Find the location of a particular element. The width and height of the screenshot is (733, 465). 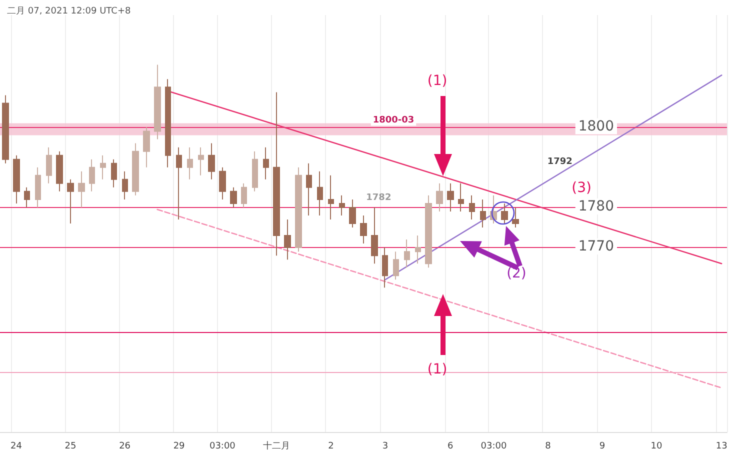

band-label: 1800-03 is located at coordinates (393, 120).